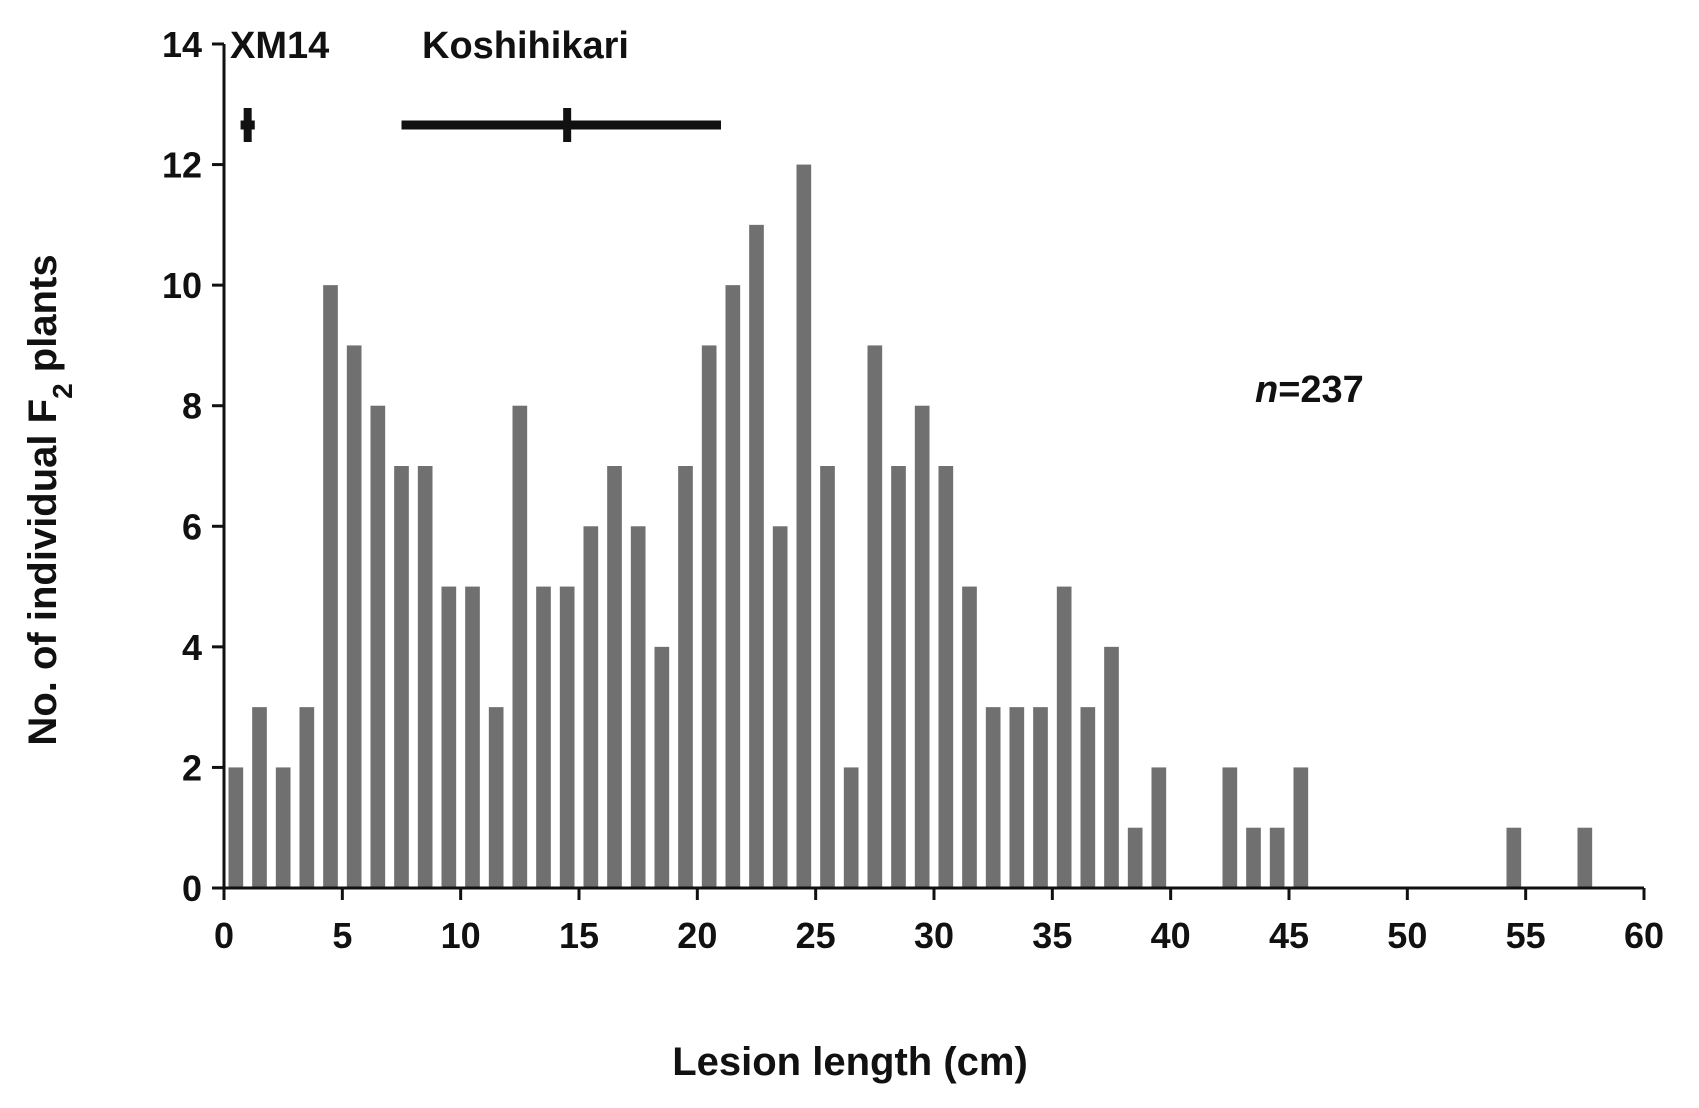 This screenshot has height=1108, width=1699. Describe the element at coordinates (1171, 935) in the screenshot. I see `x-tick-label: 40` at that location.